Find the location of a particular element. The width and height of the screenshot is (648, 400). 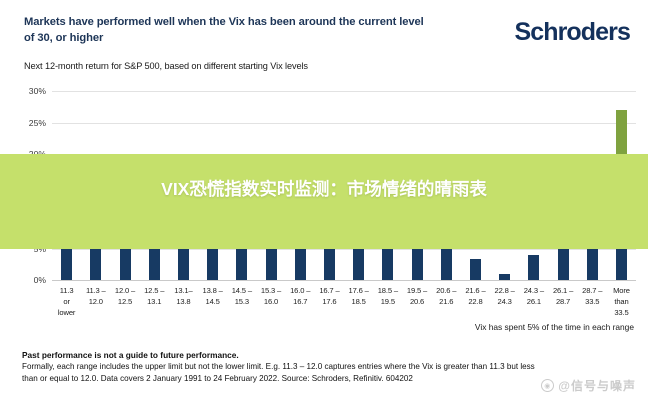

x-axis-tick: 13.1– 13.8 is located at coordinates (183, 296).